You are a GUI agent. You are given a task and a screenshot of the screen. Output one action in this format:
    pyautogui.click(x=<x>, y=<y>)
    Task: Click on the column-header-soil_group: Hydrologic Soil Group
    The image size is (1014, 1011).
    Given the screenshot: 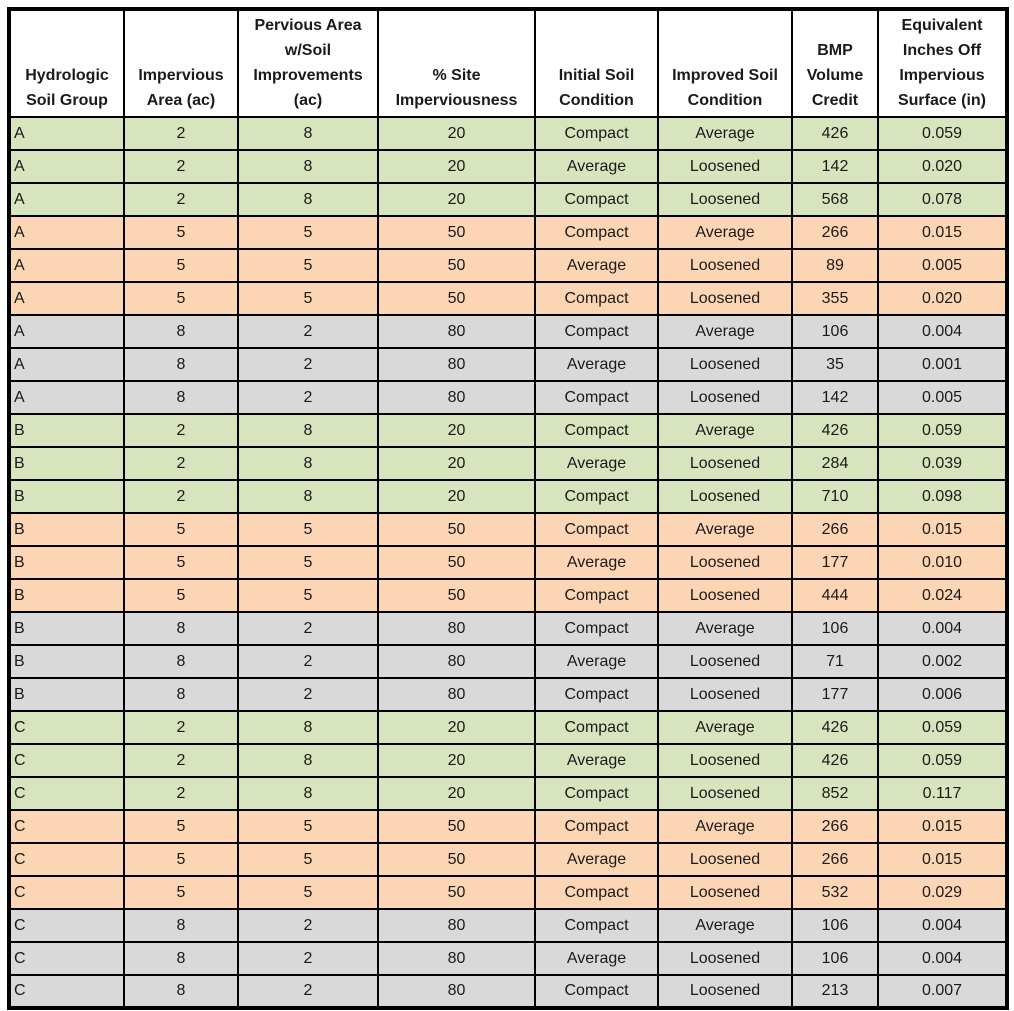 What is the action you would take?
    pyautogui.click(x=66, y=63)
    